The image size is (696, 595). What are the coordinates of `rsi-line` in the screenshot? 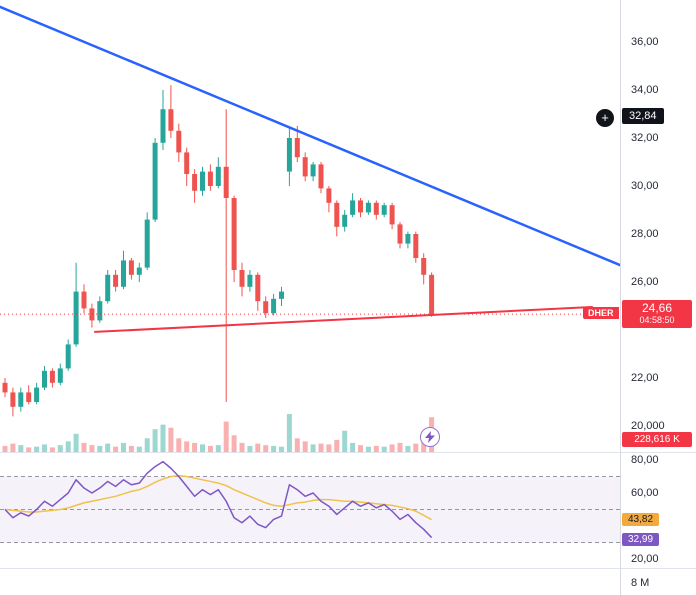 It's located at (218, 499).